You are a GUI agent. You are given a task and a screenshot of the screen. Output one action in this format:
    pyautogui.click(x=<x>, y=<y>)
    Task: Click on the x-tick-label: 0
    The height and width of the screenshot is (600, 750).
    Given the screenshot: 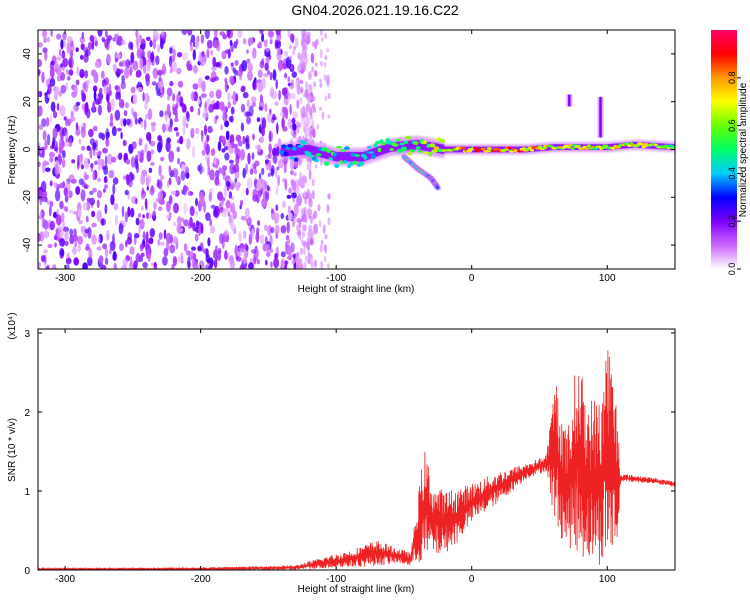 What is the action you would take?
    pyautogui.click(x=472, y=278)
    